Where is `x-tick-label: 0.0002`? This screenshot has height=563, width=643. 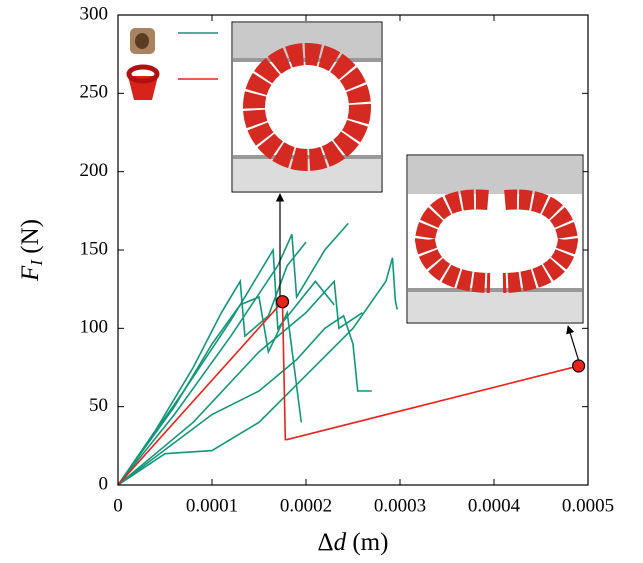 x-tick-label: 0.0002 is located at coordinates (306, 505).